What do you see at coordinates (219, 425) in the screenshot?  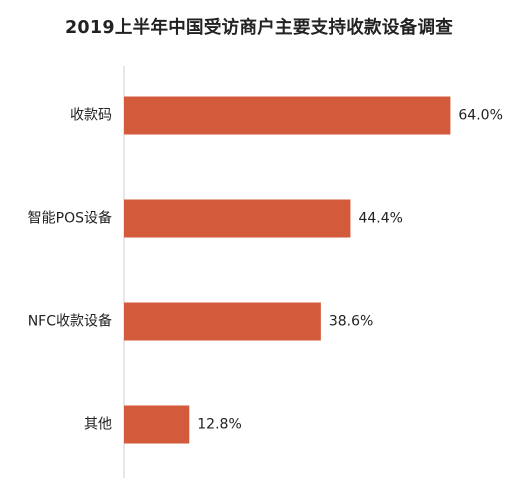 I see `value-label-4: 12.8%` at bounding box center [219, 425].